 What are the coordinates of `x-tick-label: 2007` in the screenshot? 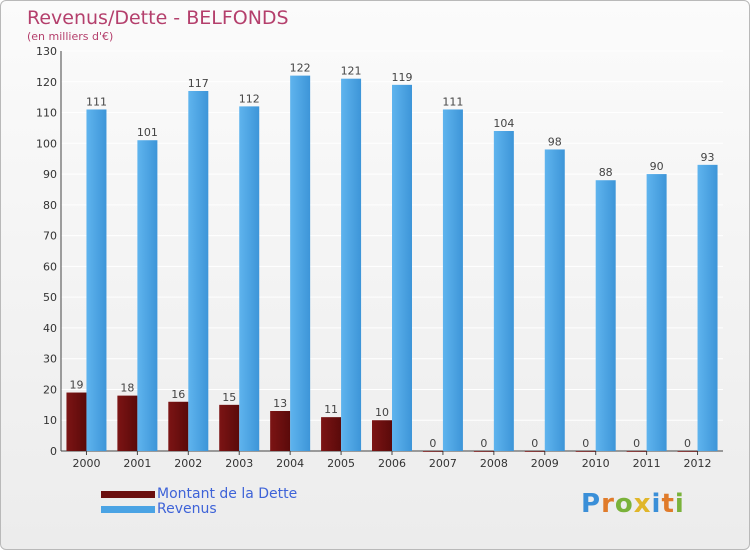 It's located at (443, 463).